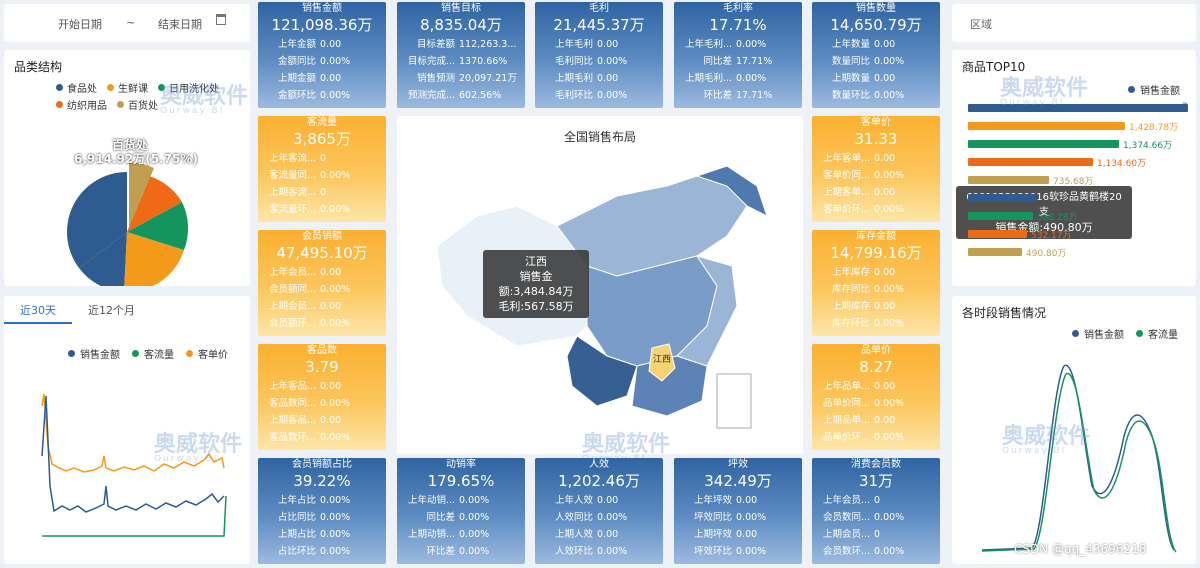 This screenshot has height=568, width=1200. What do you see at coordinates (180, 24) in the screenshot?
I see `end-date-input: 结束日期` at bounding box center [180, 24].